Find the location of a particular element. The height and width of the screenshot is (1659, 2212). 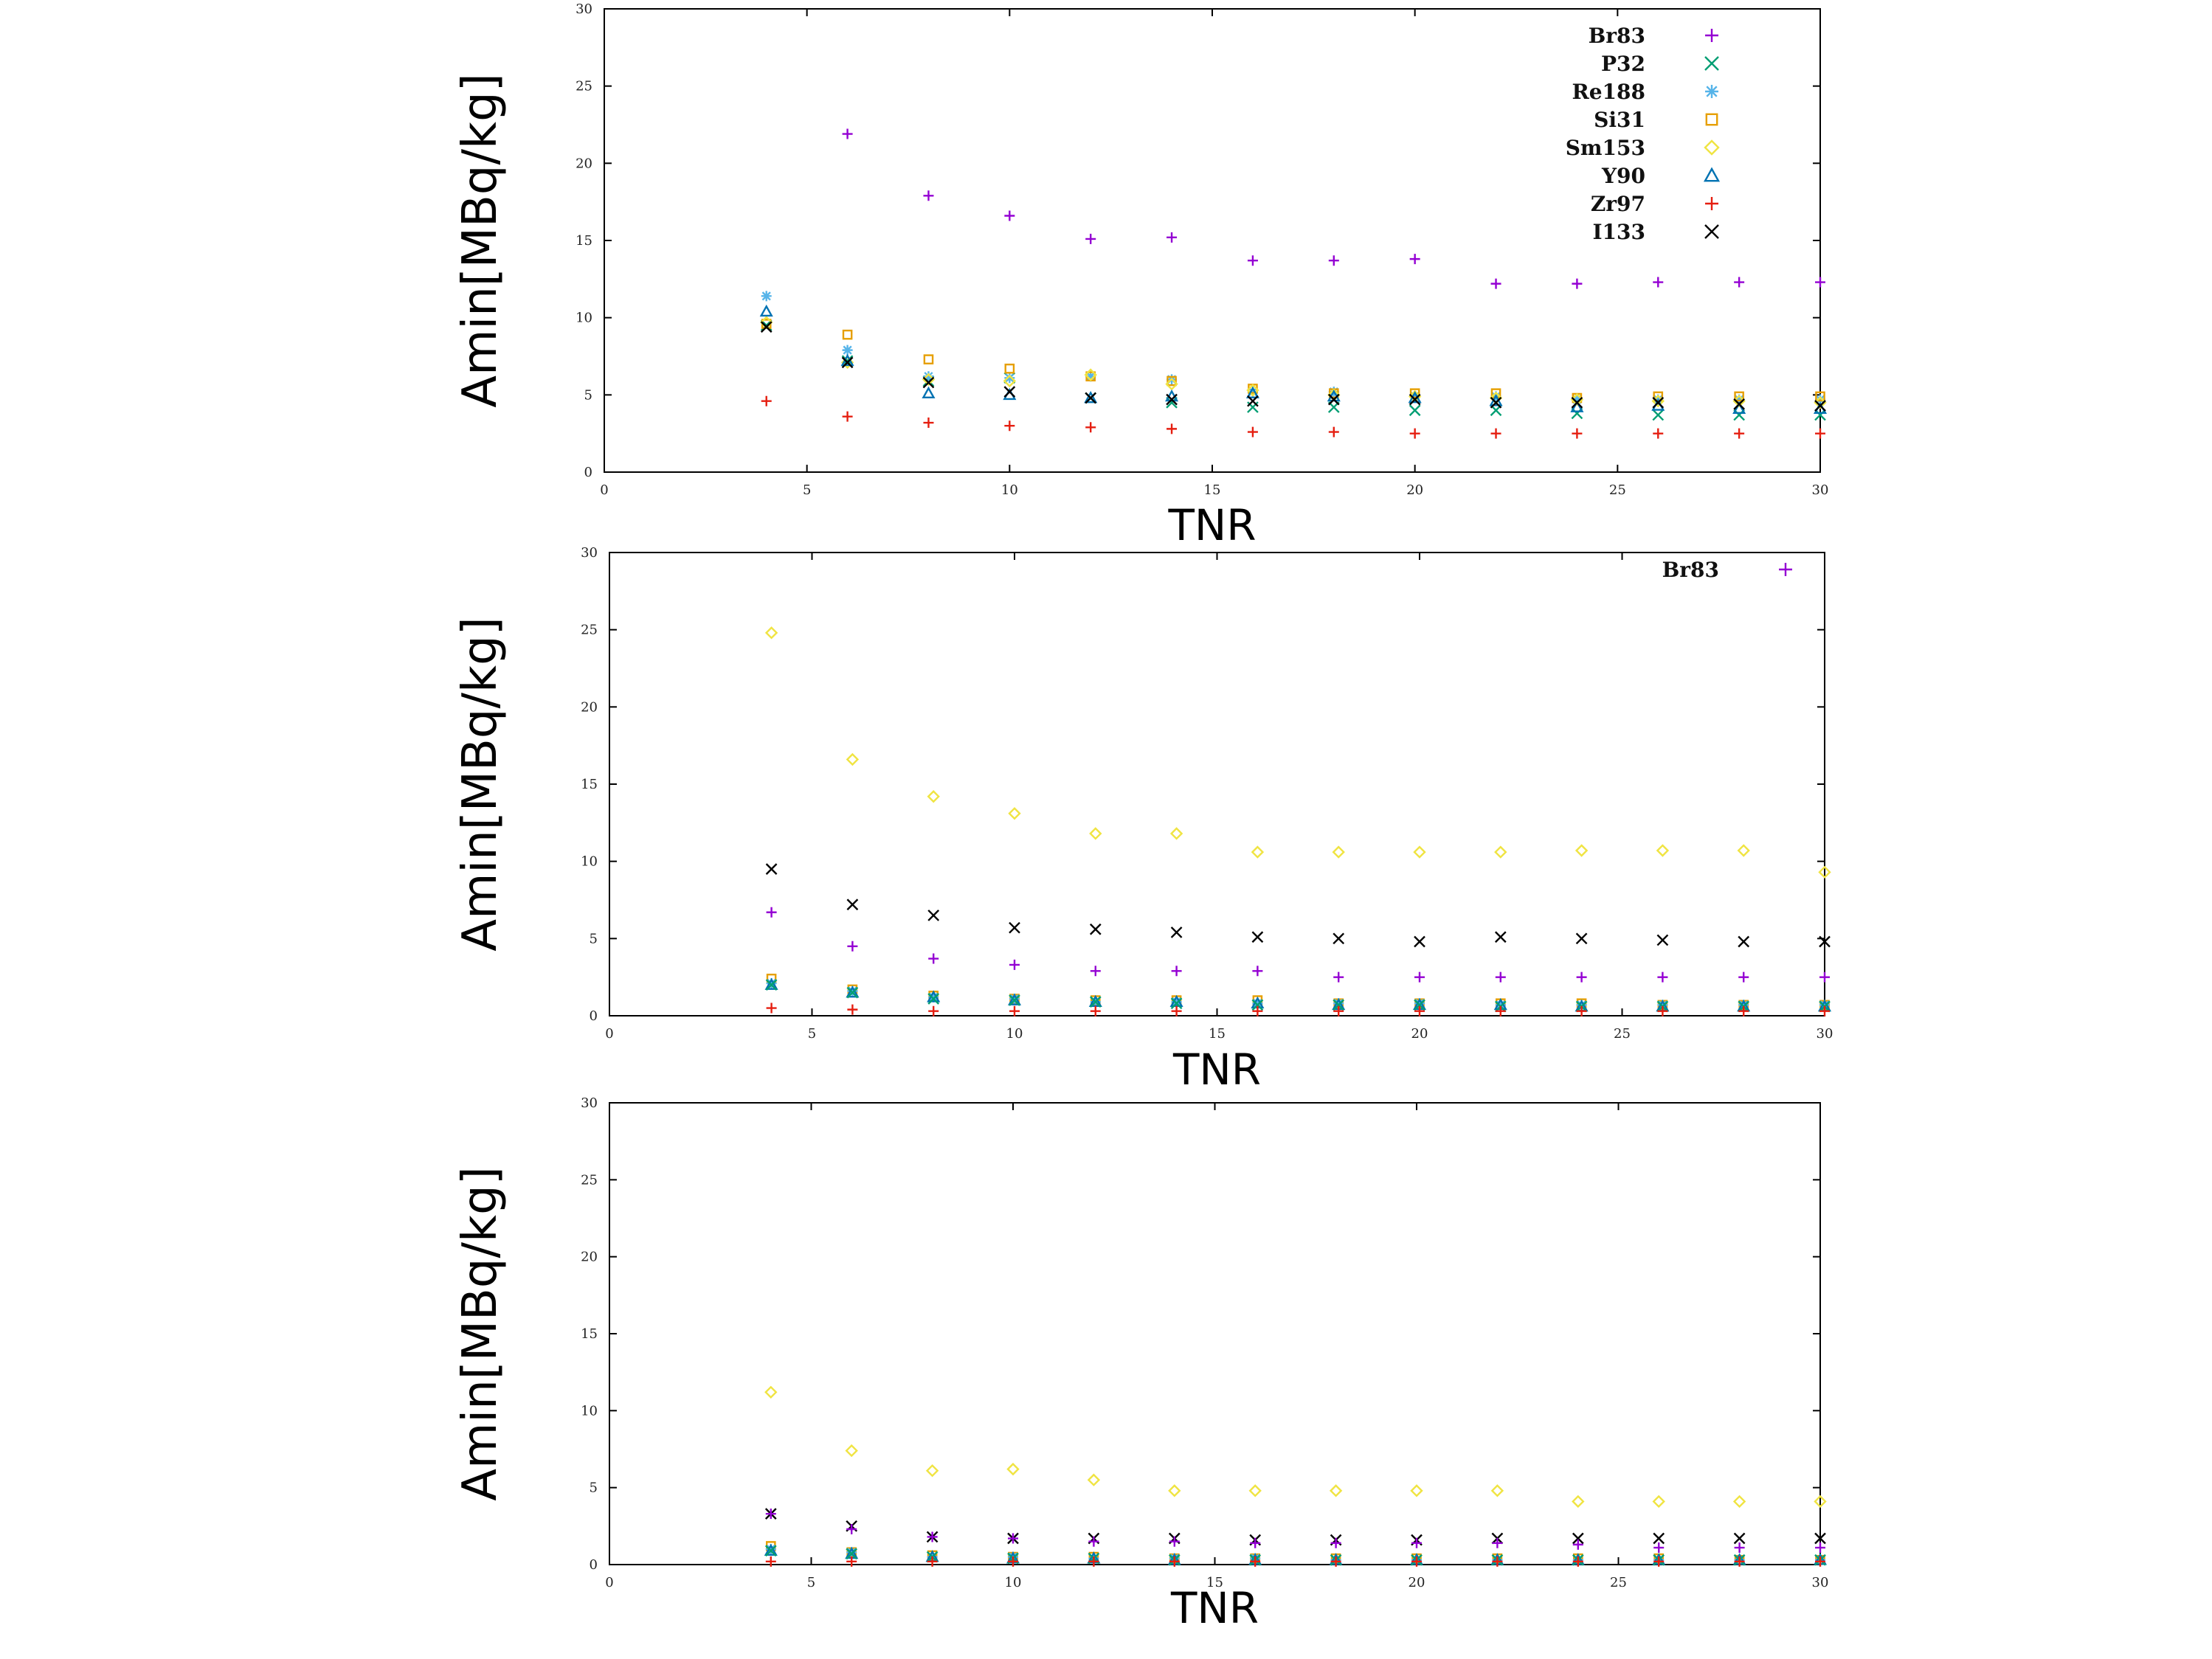

y-tick-label: 10 is located at coordinates (590, 862).